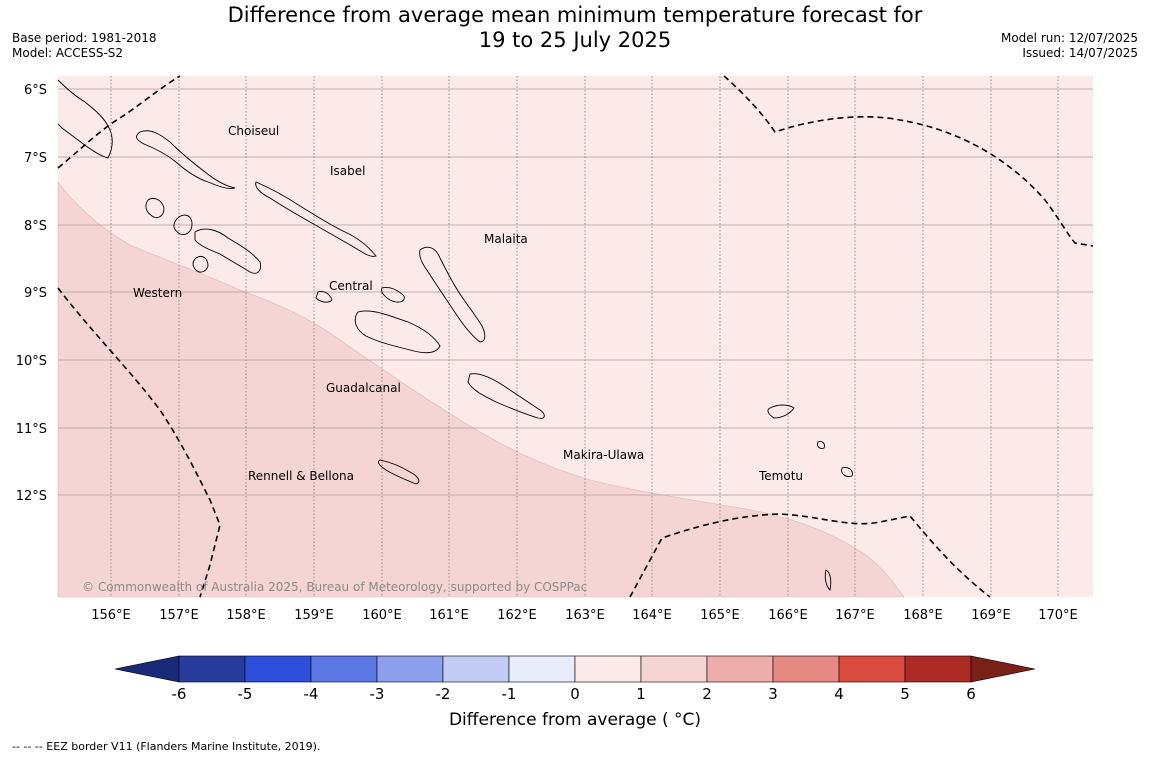 The height and width of the screenshot is (758, 1150). I want to click on lat-label: 10°S, so click(31, 361).